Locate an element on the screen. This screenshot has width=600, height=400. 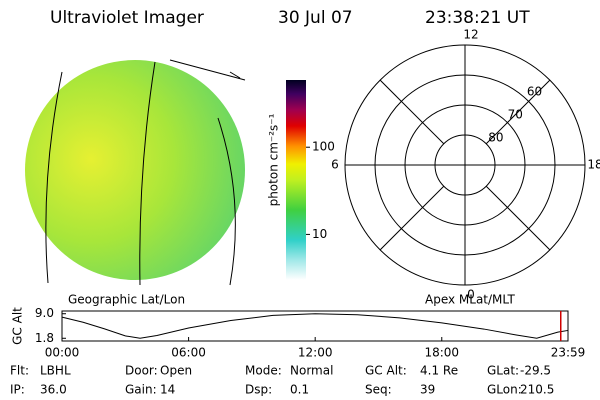
date: 30 Jul 07 is located at coordinates (315, 18).